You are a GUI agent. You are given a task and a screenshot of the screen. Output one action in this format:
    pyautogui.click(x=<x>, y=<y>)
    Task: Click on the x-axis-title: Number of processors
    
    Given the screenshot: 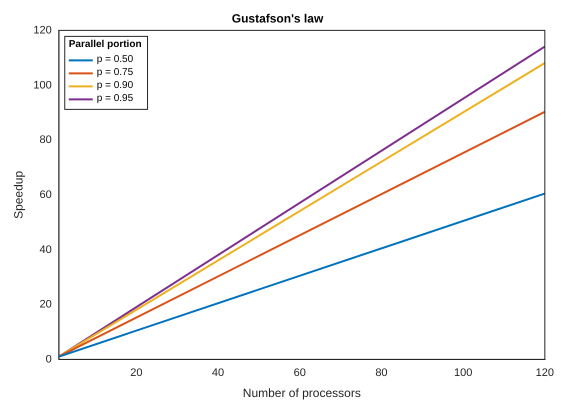 What is the action you would take?
    pyautogui.click(x=301, y=393)
    